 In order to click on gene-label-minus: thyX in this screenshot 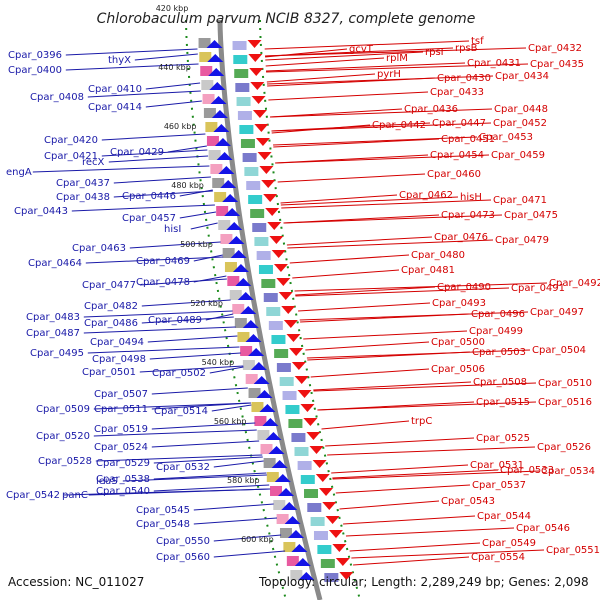, I will do `click(119, 60)`.